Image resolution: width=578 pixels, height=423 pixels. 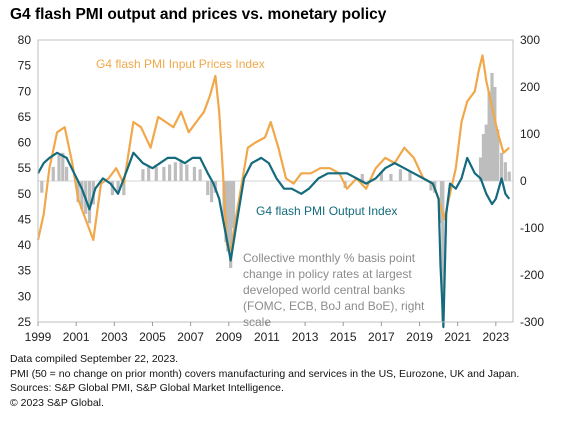 I want to click on x-axis-tick: 2009, so click(x=228, y=337).